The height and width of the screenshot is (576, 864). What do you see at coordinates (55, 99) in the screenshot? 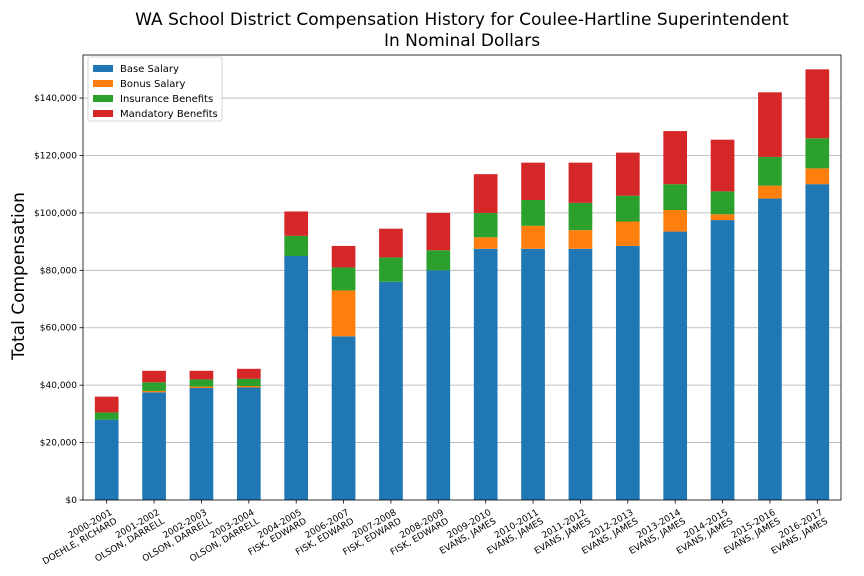
I see `y-tick-label: $140,000` at bounding box center [55, 99].